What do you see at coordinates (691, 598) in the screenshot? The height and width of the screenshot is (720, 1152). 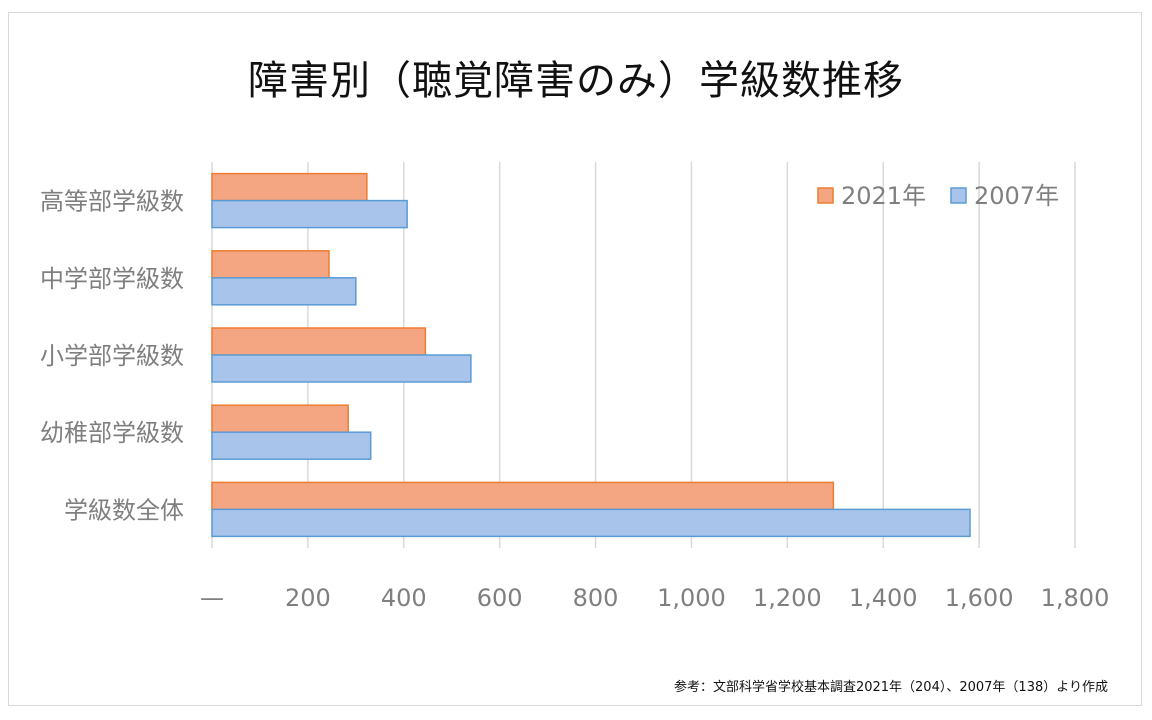 I see `x-tick-label: 1,000` at bounding box center [691, 598].